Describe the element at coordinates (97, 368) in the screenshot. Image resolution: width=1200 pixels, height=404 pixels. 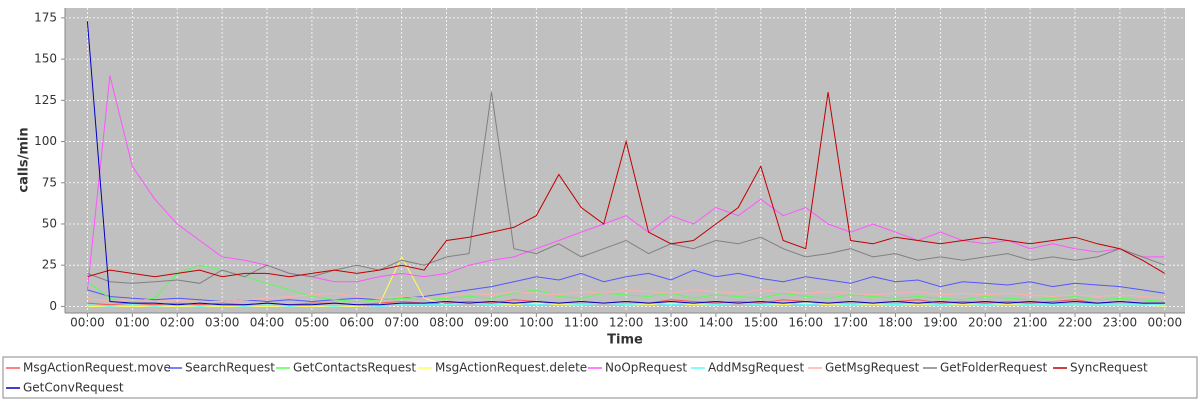
I see `legend-label: MsgActionRequest.move` at that location.